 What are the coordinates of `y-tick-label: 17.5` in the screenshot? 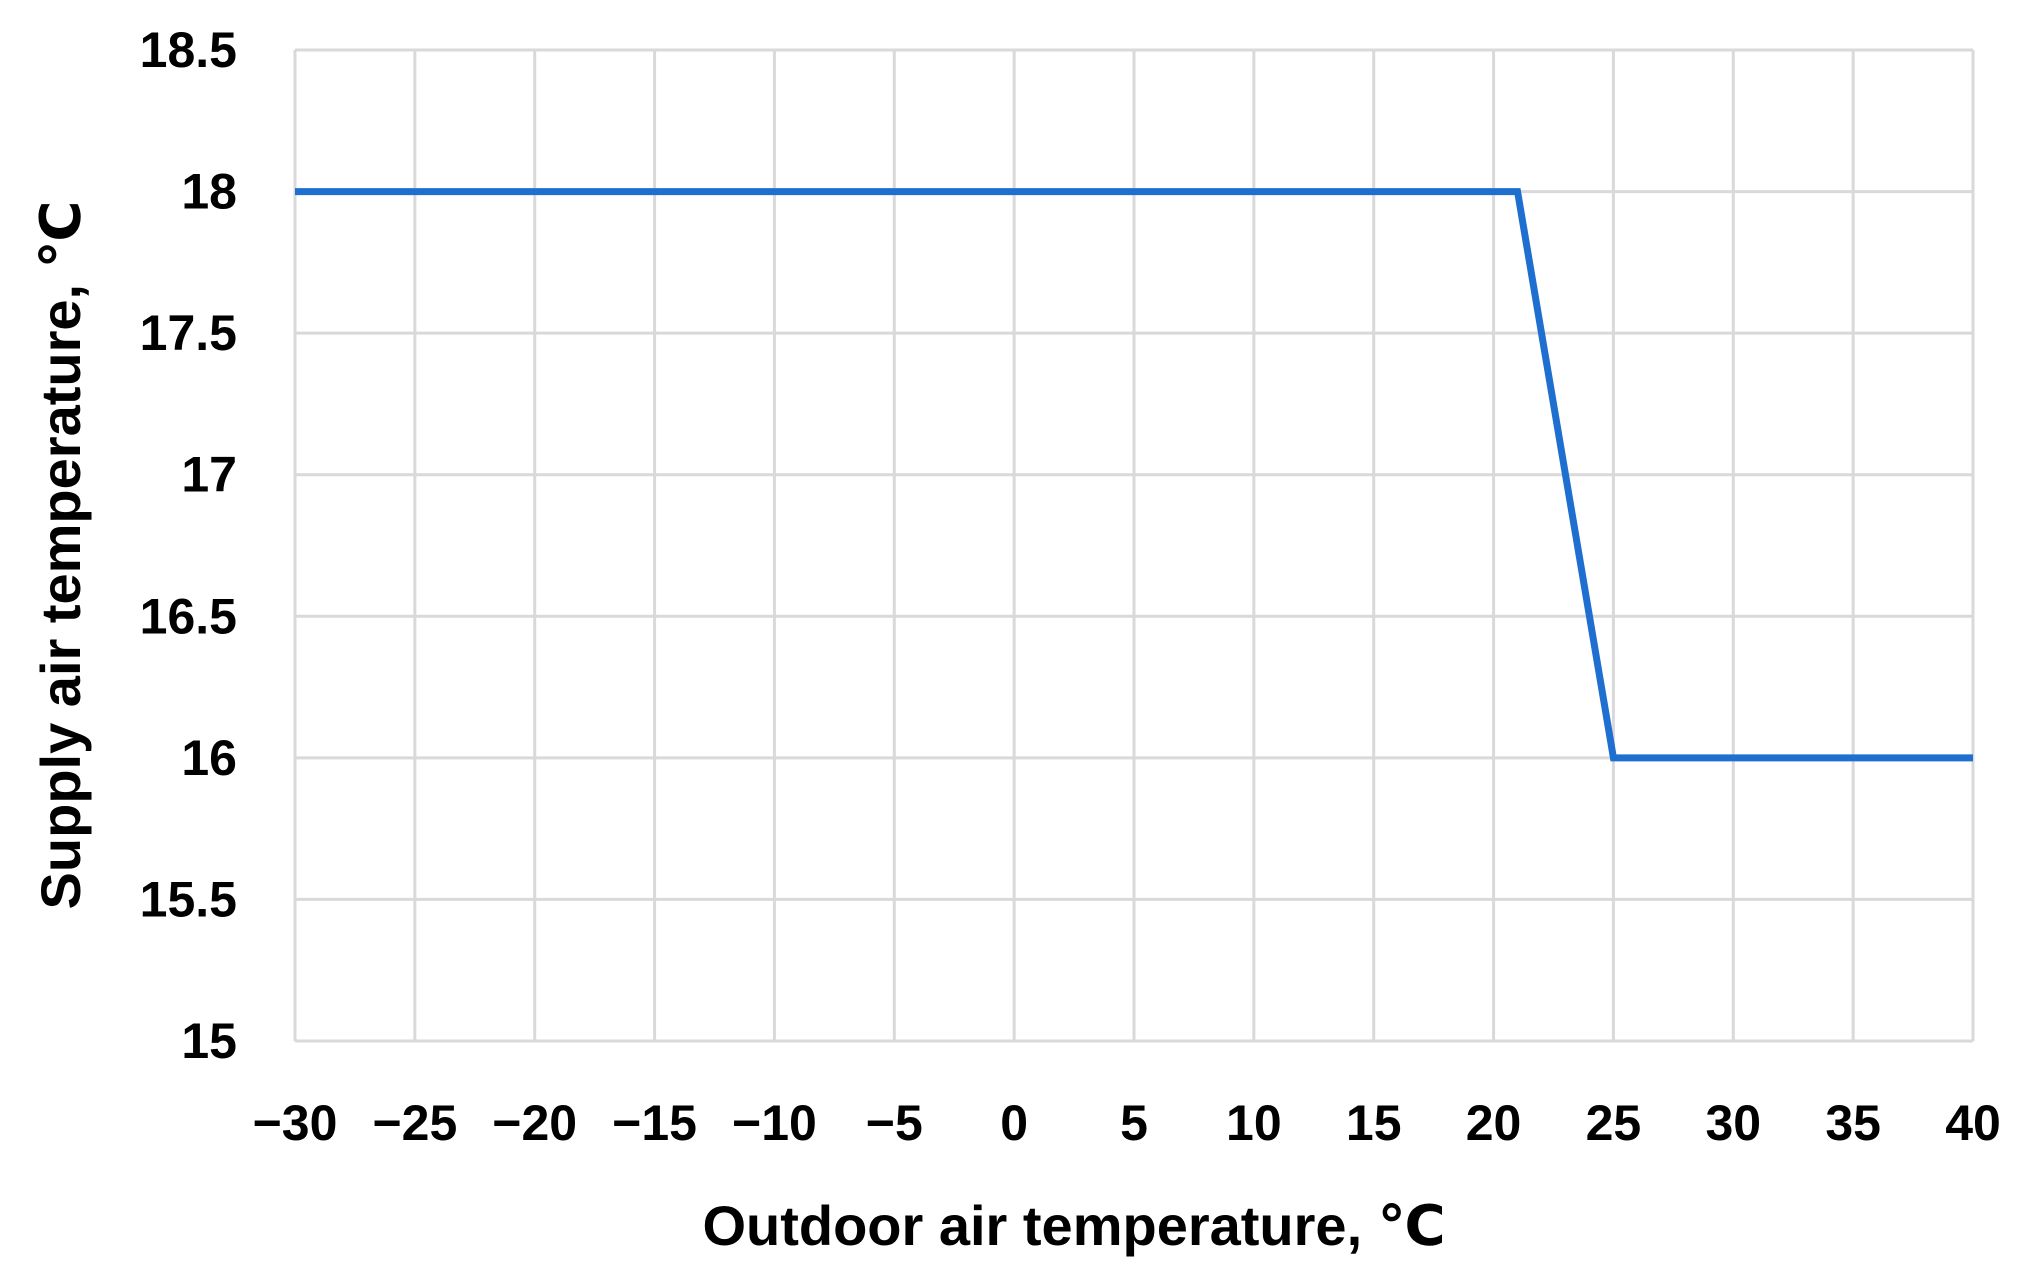 It's located at (188, 333).